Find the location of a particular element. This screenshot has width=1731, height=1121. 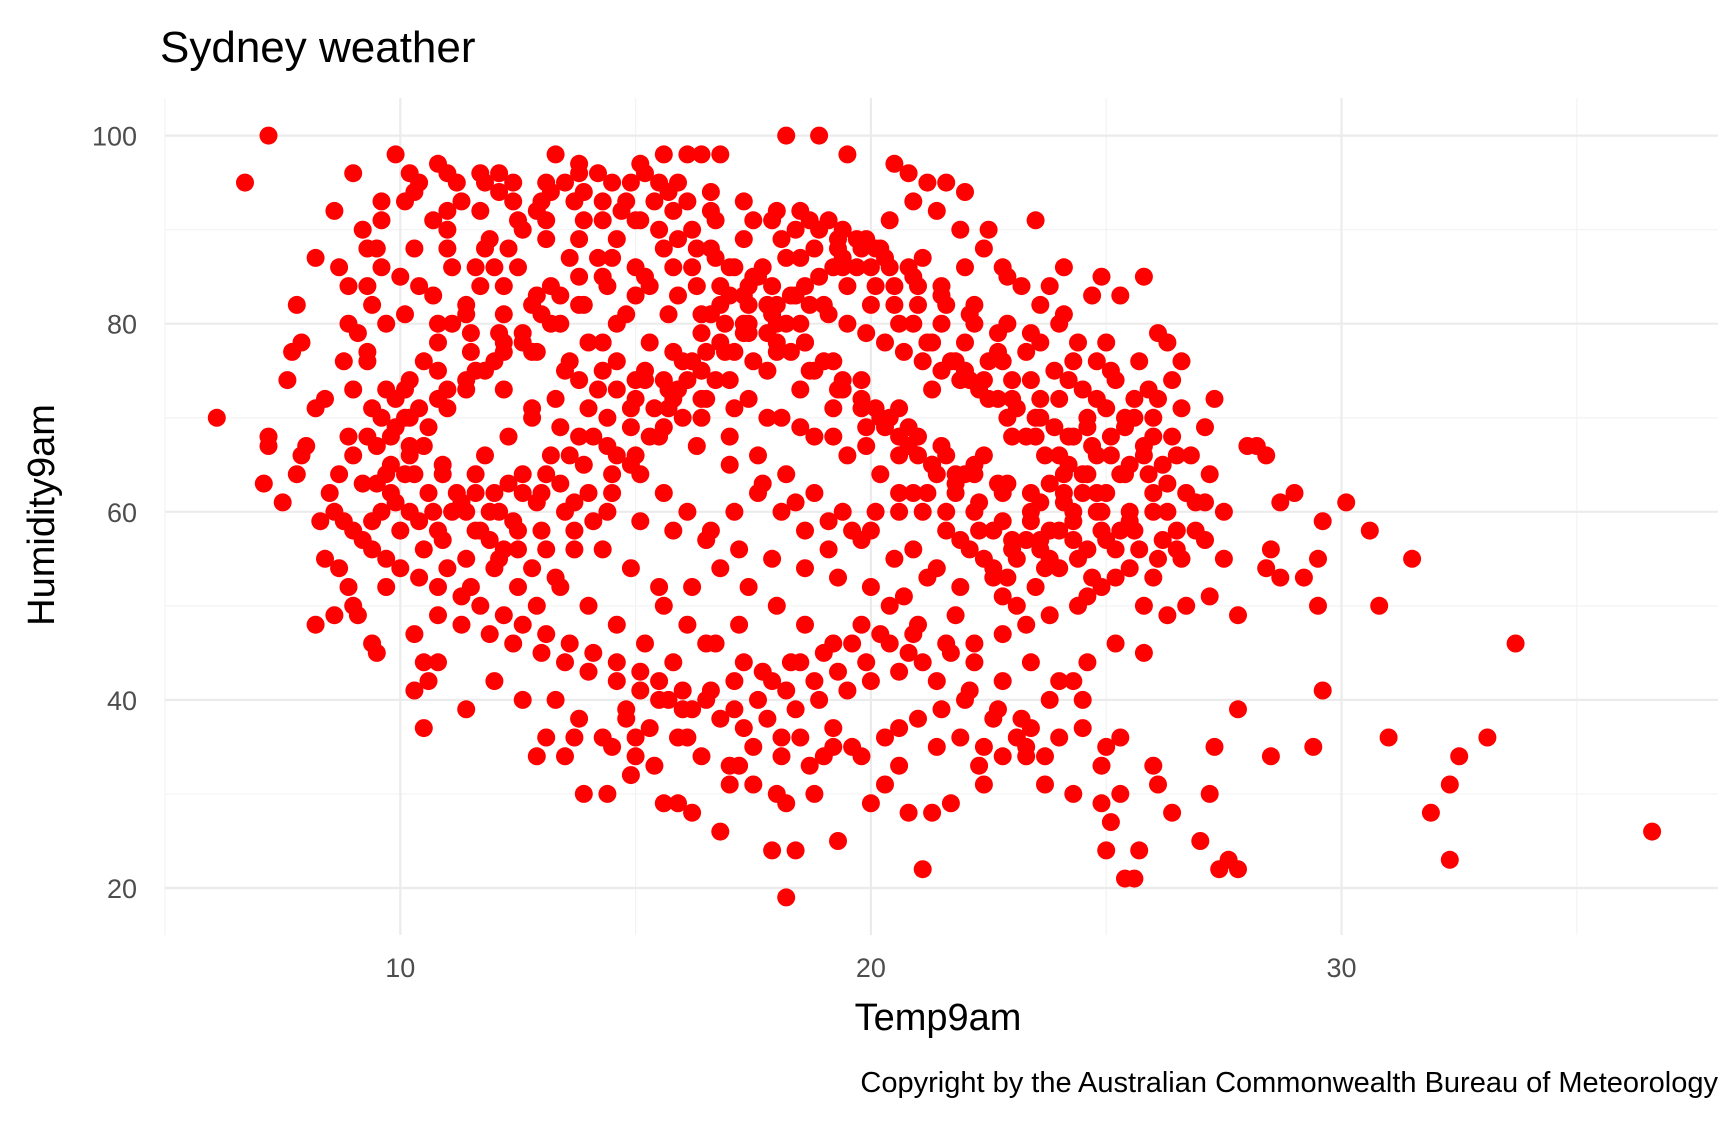

x-tick-label: 10 is located at coordinates (400, 968).